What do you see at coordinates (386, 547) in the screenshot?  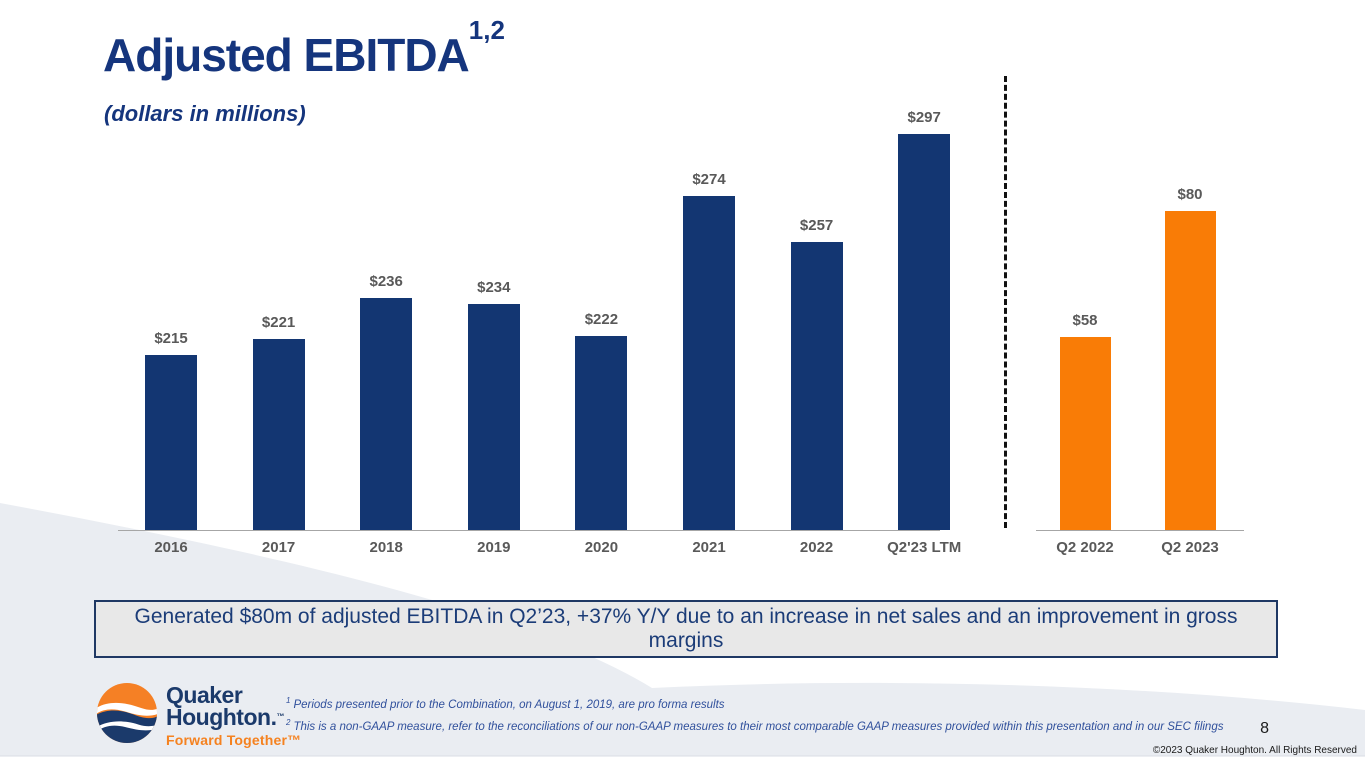 I see `x-axis-label: 2018` at bounding box center [386, 547].